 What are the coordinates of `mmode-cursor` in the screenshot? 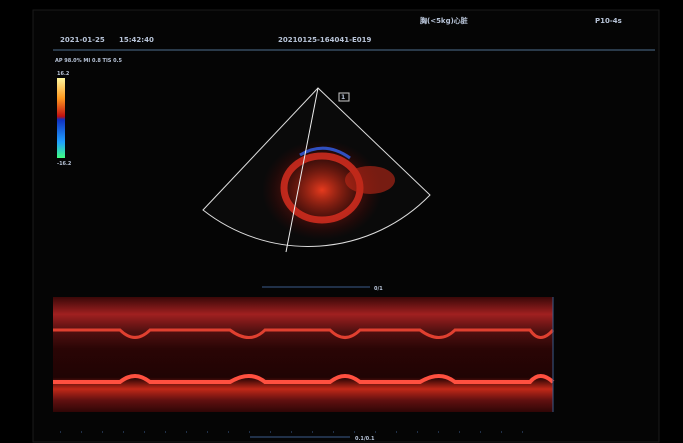 It's located at (302, 170).